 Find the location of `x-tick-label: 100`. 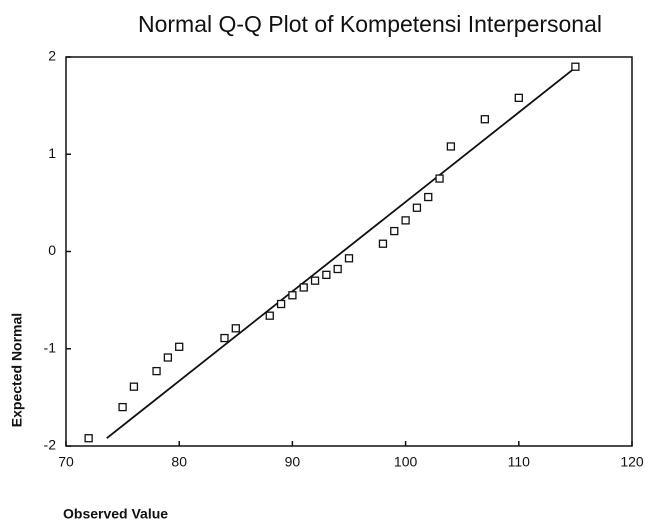

x-tick-label: 100 is located at coordinates (406, 462).